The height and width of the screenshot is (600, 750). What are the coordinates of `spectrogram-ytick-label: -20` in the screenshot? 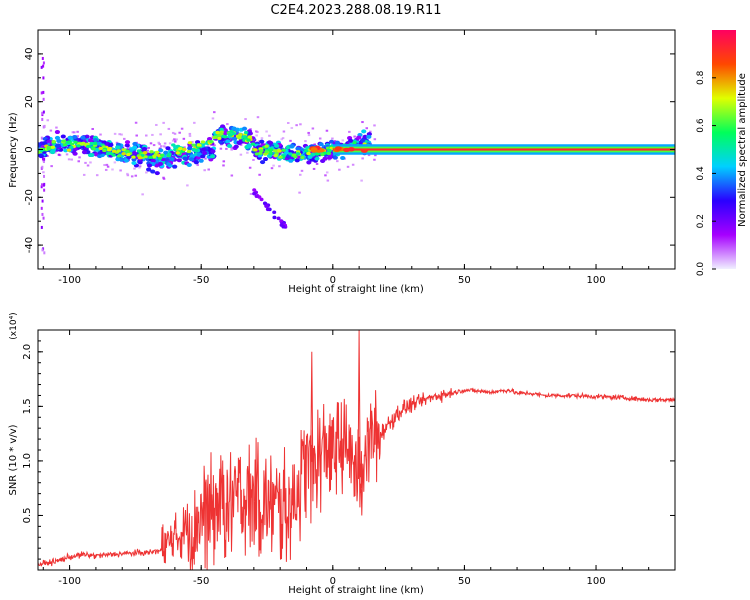 It's located at (29, 197).